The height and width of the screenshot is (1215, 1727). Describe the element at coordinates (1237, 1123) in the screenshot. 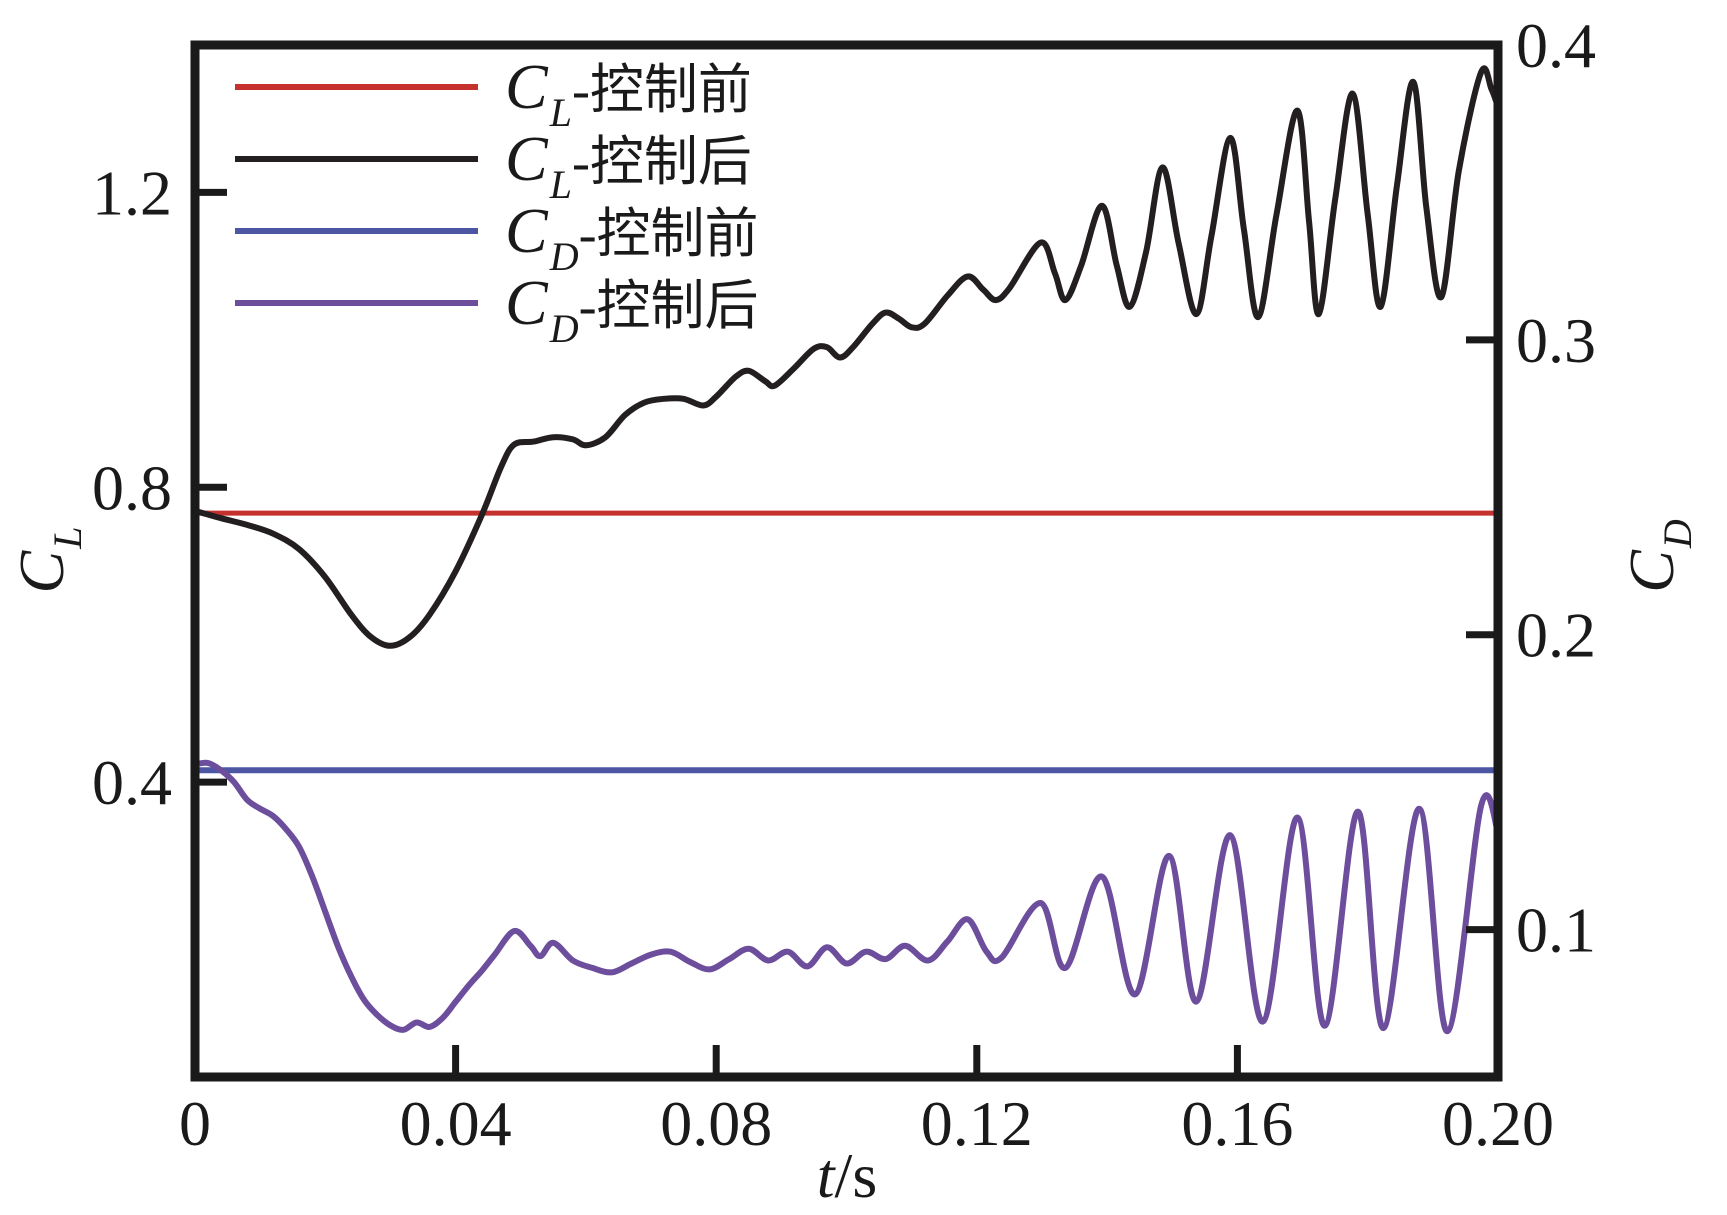

I see `x-tick-label-0.16: 0.16` at that location.